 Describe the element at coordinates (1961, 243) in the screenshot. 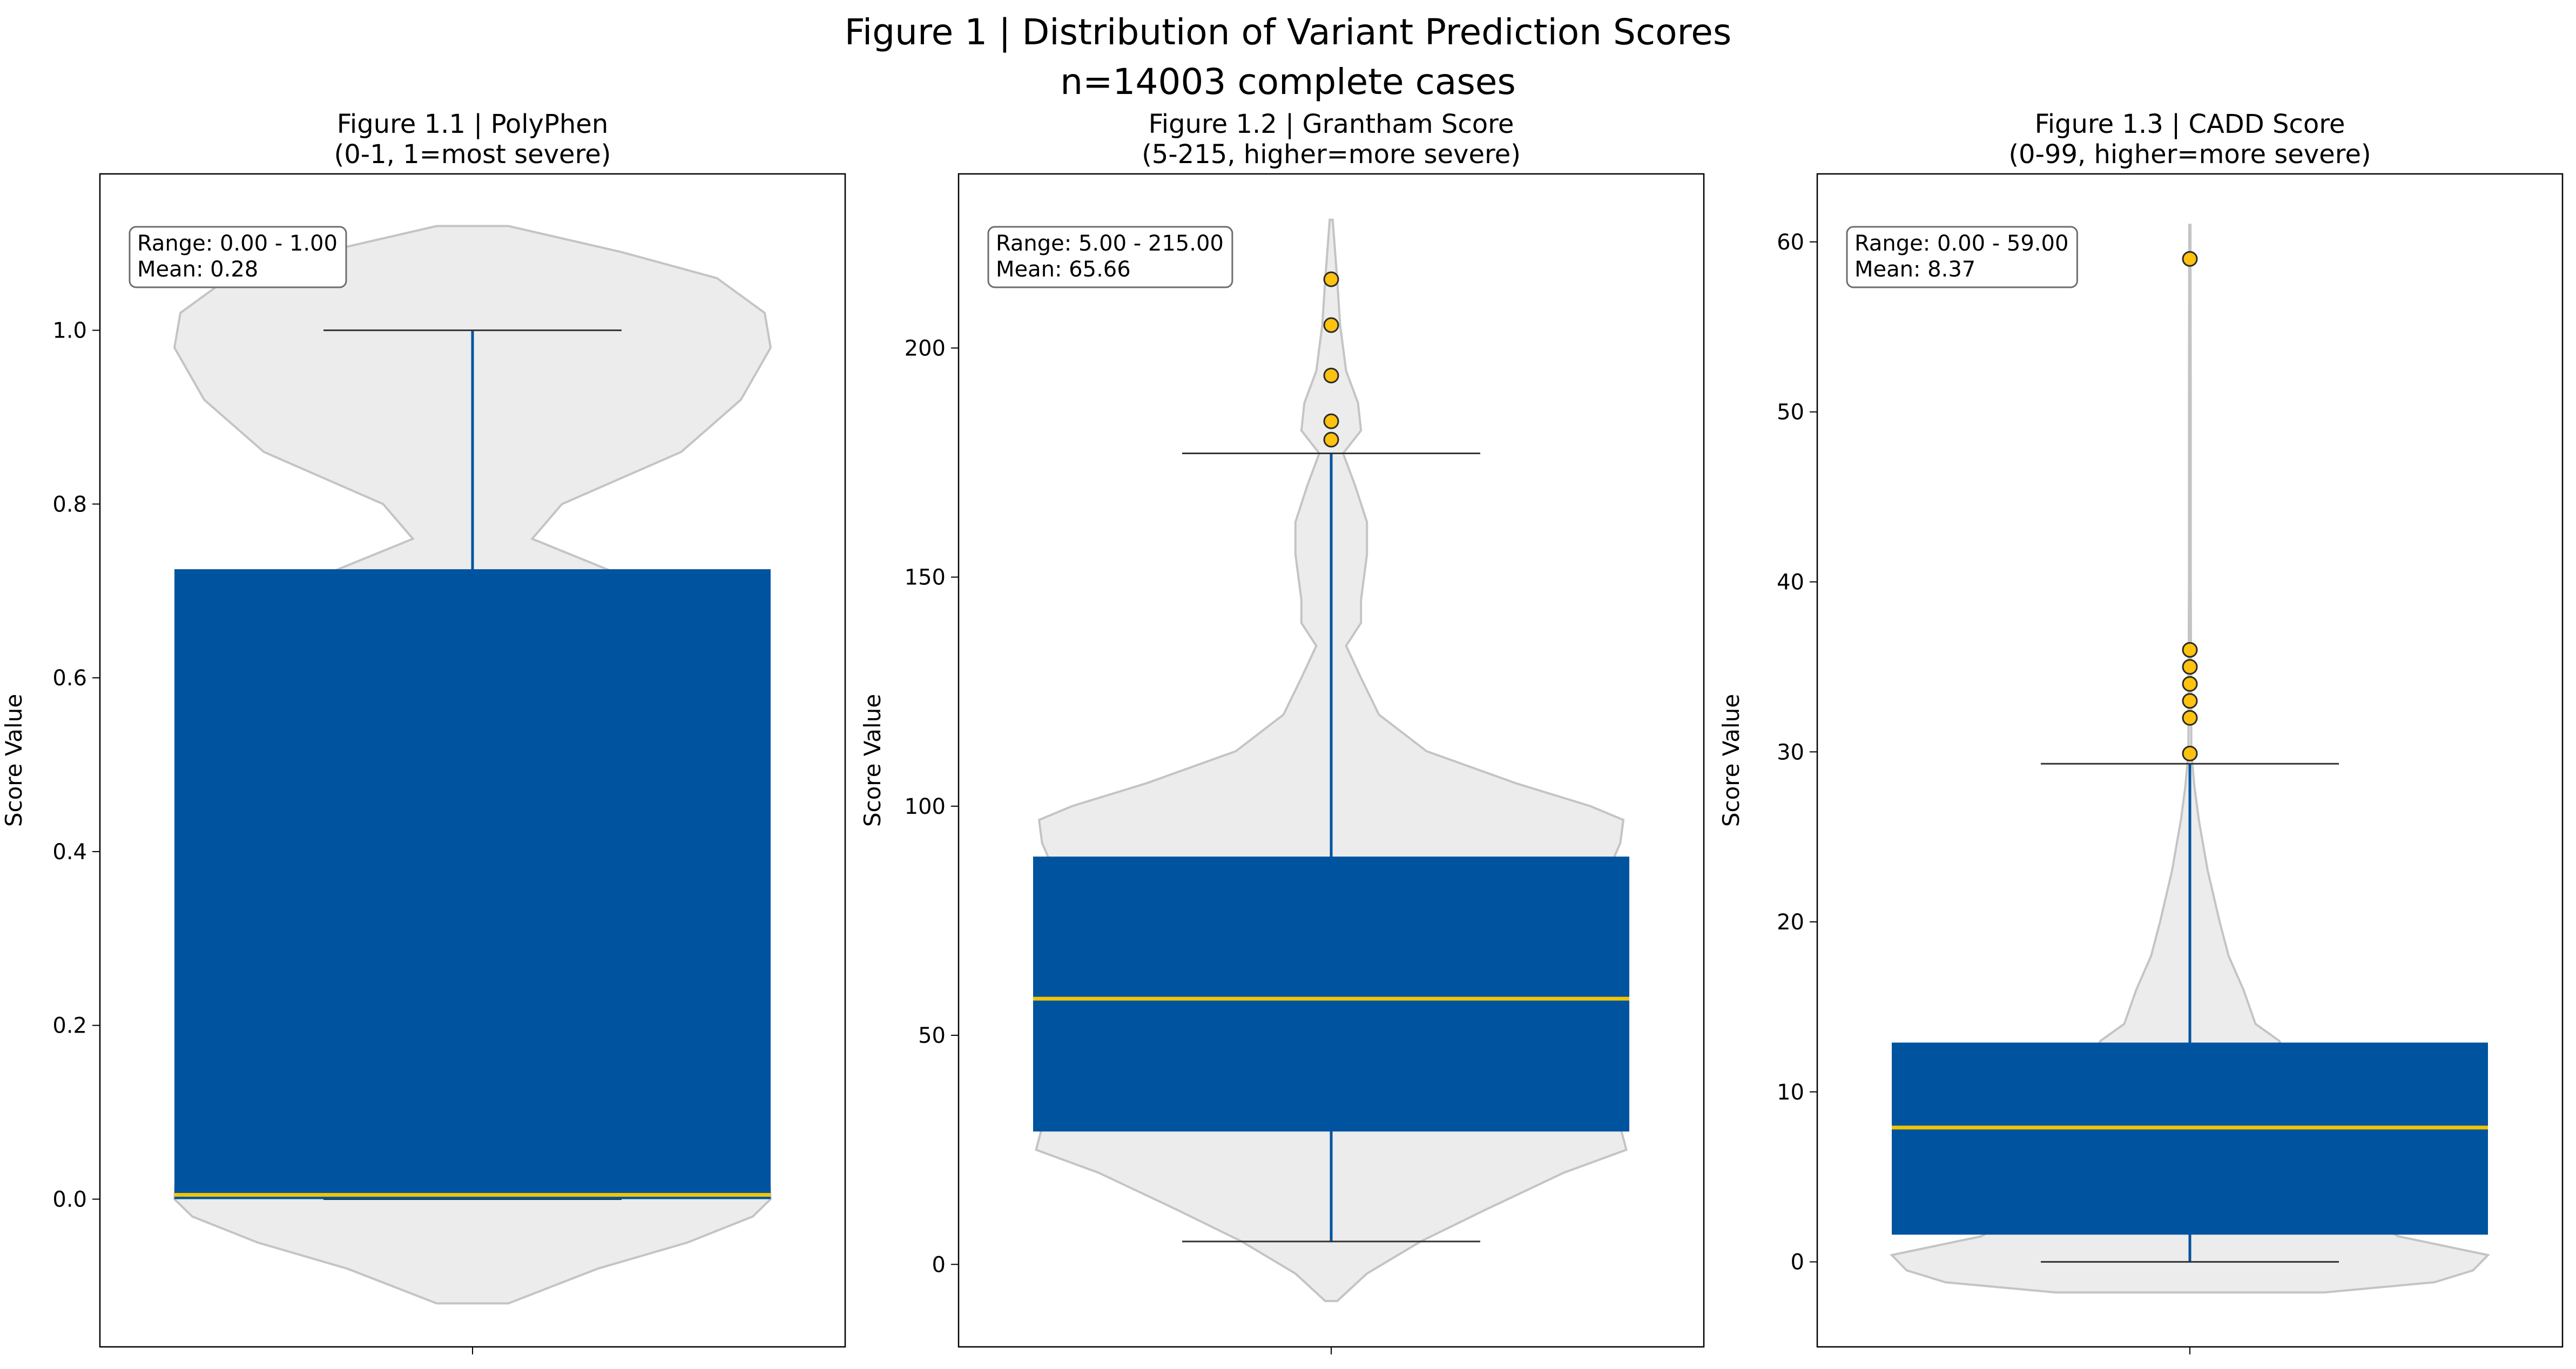

I see `stats-range: Range: 0.00 - 59.00` at that location.